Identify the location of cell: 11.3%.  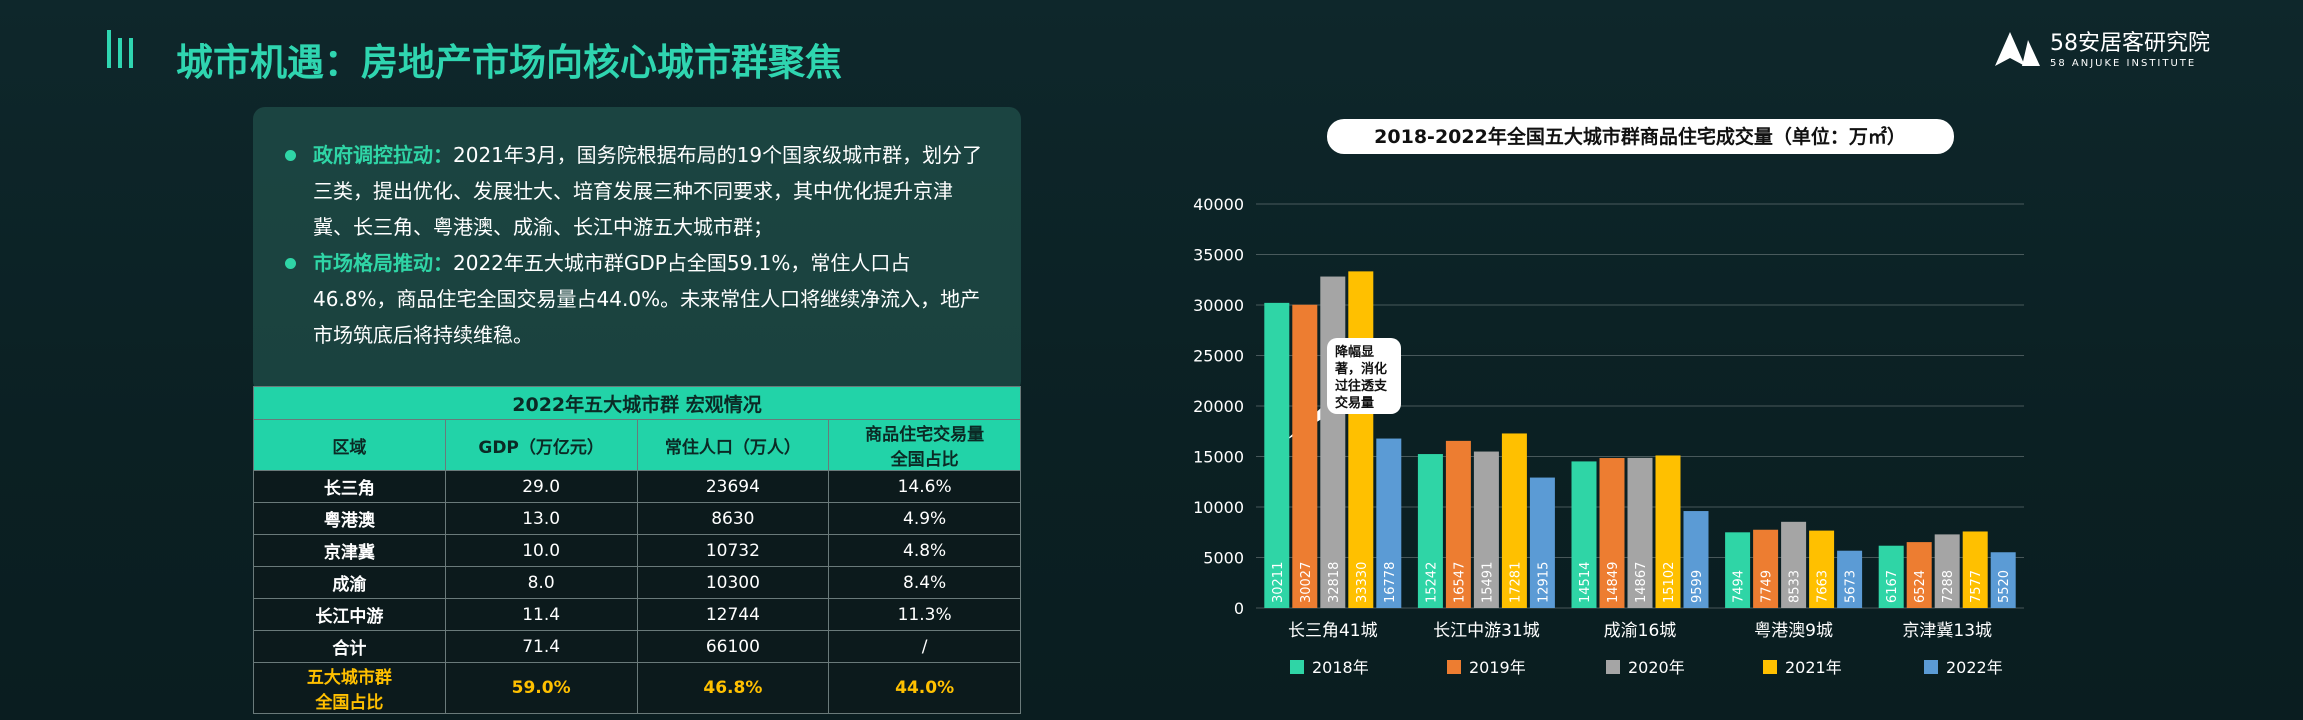
(924, 614).